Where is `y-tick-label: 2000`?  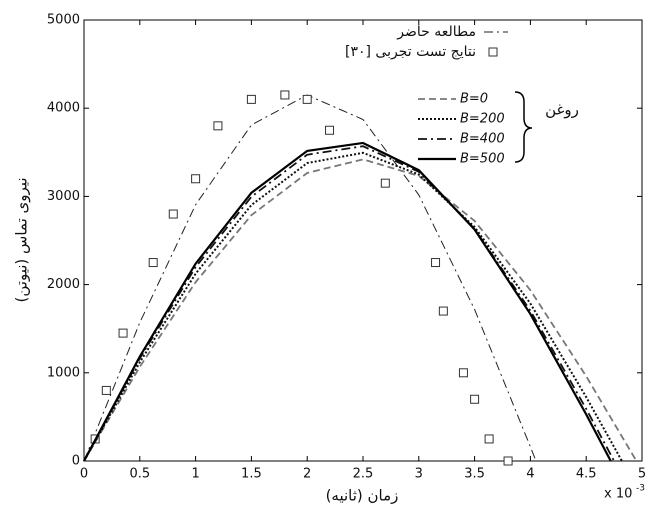 y-tick-label: 2000 is located at coordinates (63, 284).